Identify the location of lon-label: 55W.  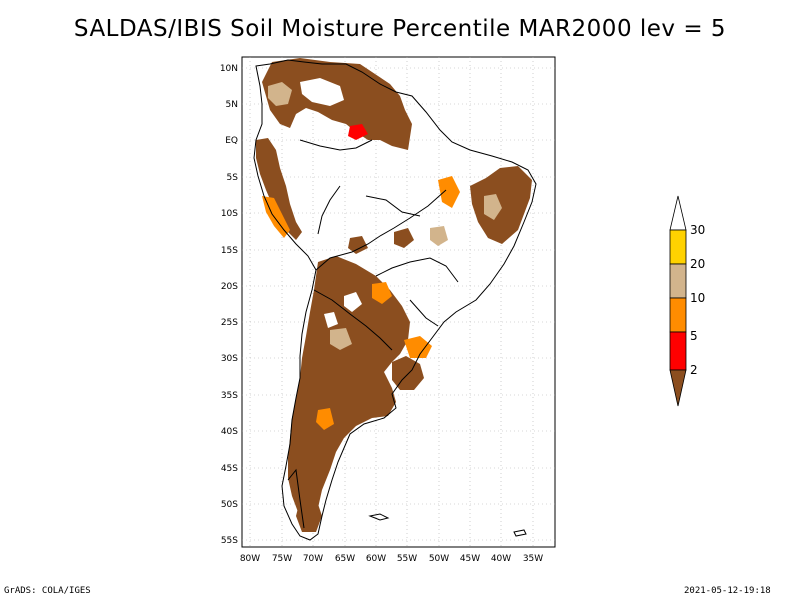
(407, 559).